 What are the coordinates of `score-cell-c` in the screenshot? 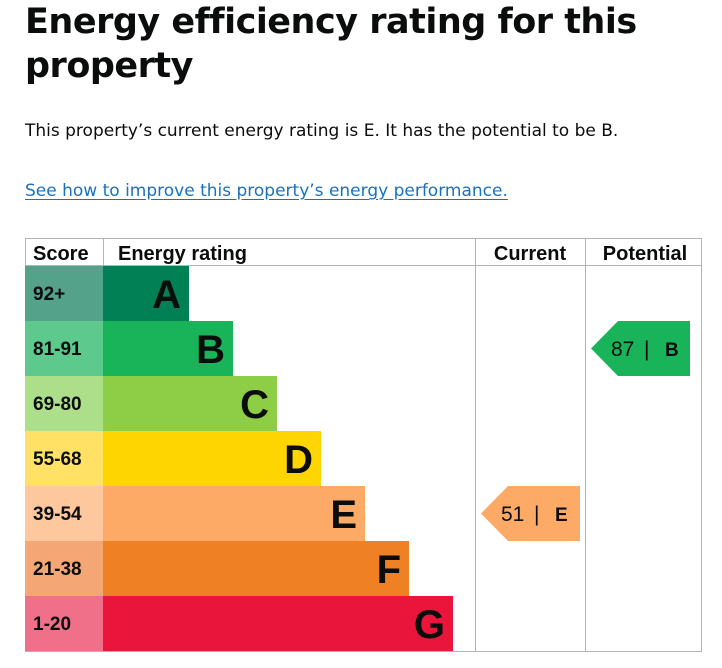 It's located at (64, 403).